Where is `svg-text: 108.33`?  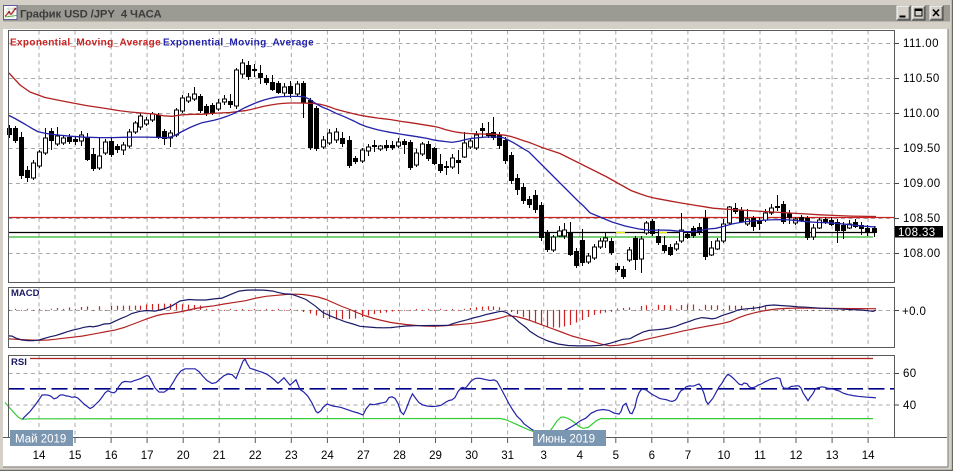
svg-text: 108.33 is located at coordinates (917, 233).